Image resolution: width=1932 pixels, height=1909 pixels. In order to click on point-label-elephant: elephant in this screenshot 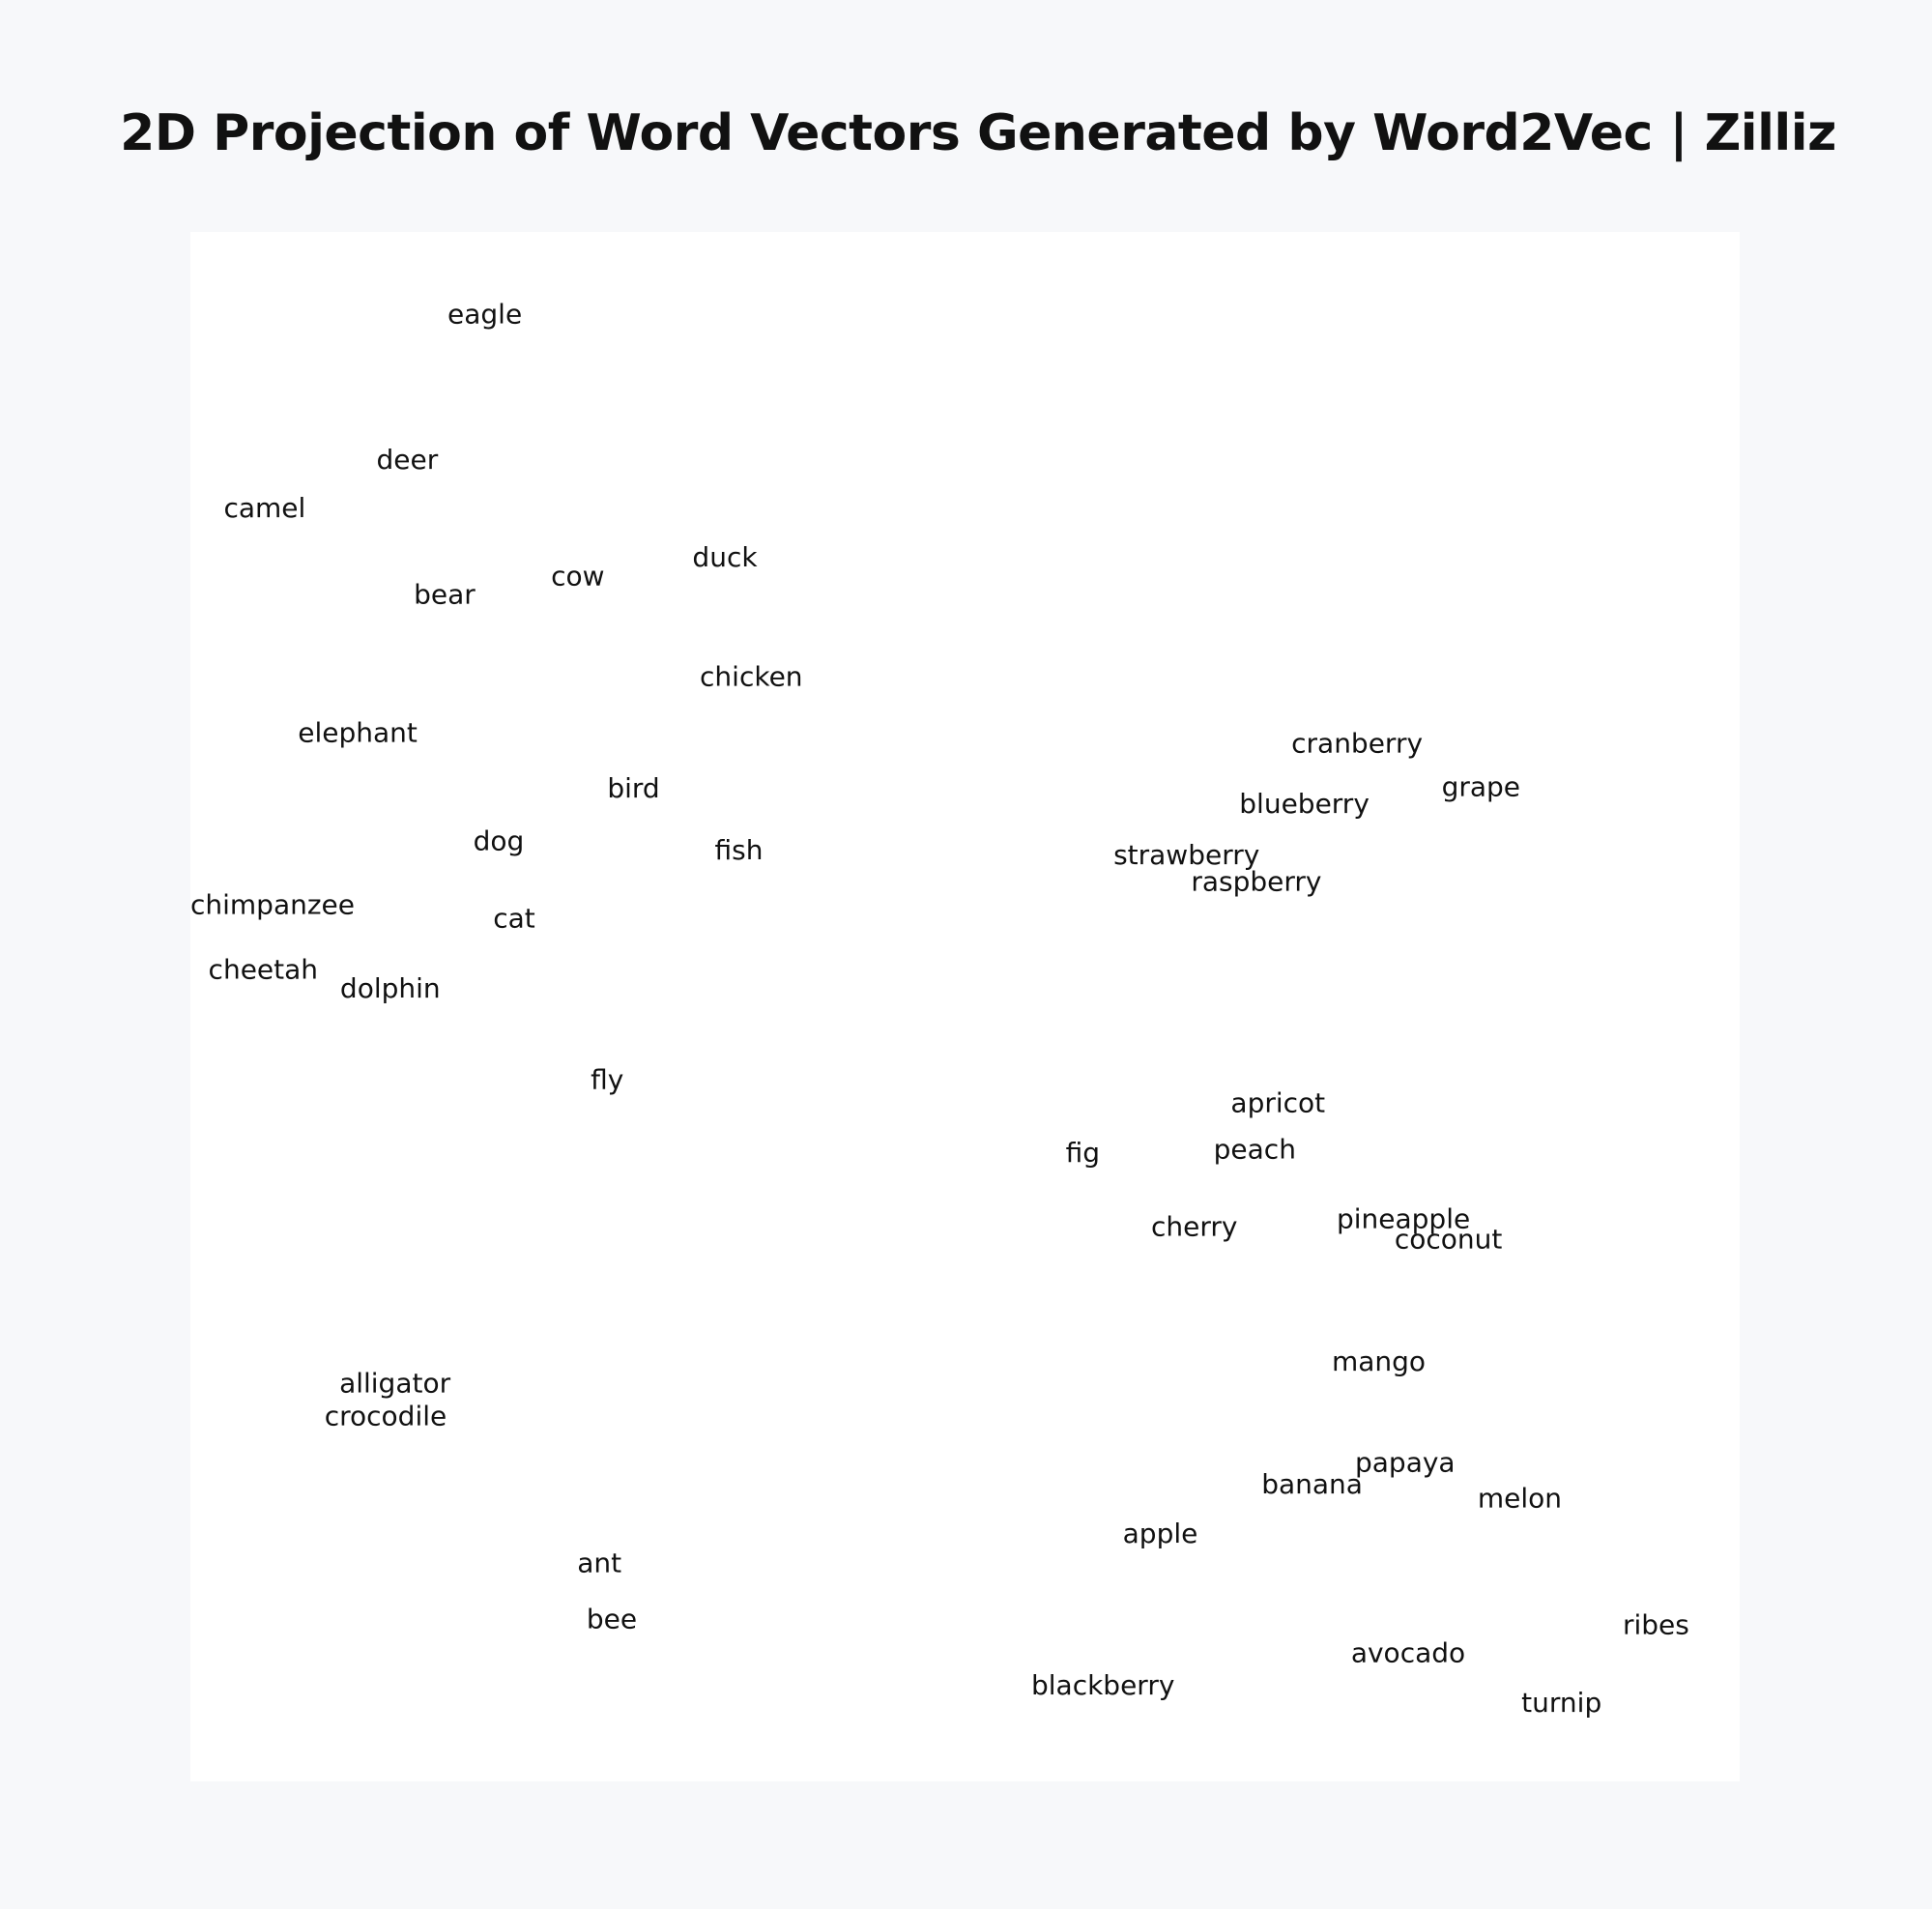, I will do `click(358, 732)`.